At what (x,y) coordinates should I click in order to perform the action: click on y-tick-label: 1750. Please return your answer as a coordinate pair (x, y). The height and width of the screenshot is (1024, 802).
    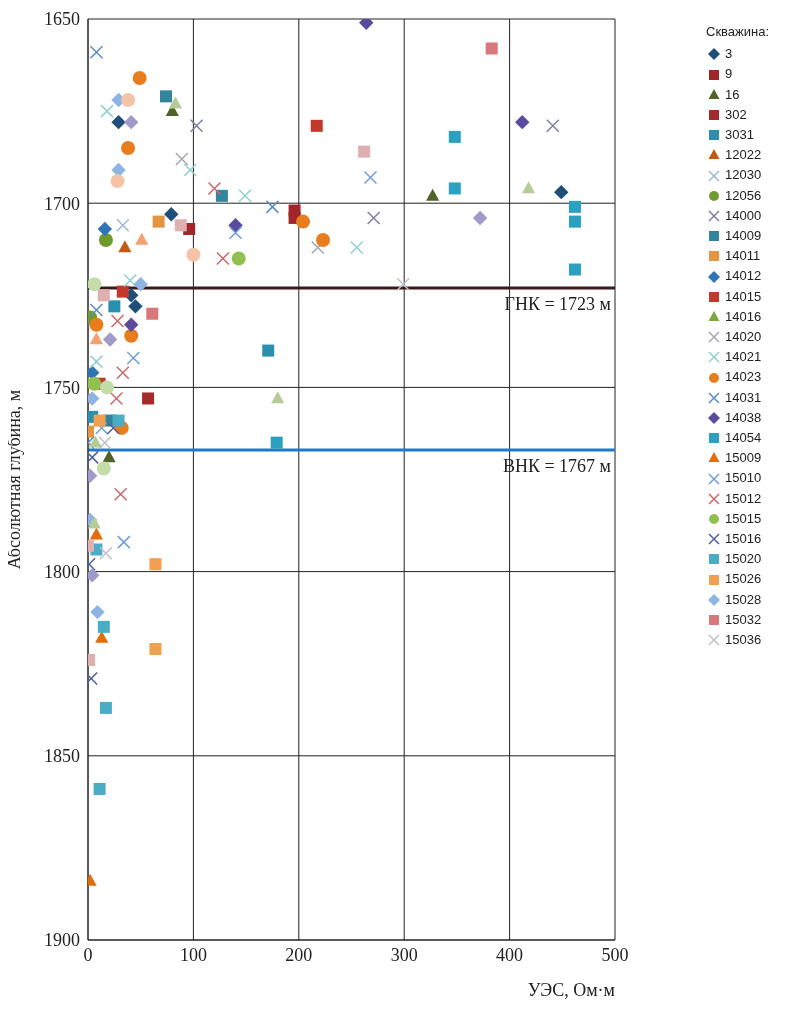
    Looking at the image, I should click on (62, 387).